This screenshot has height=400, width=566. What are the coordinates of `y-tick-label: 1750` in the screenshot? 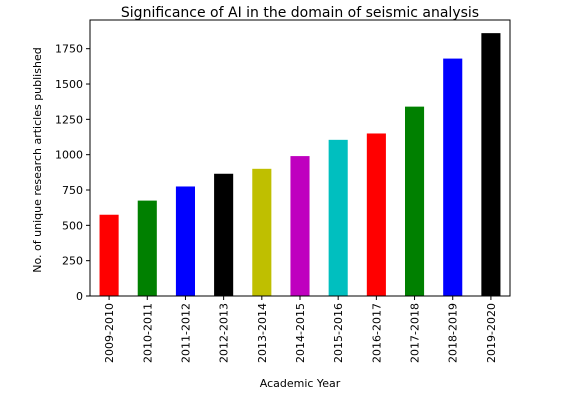 It's located at (69, 49).